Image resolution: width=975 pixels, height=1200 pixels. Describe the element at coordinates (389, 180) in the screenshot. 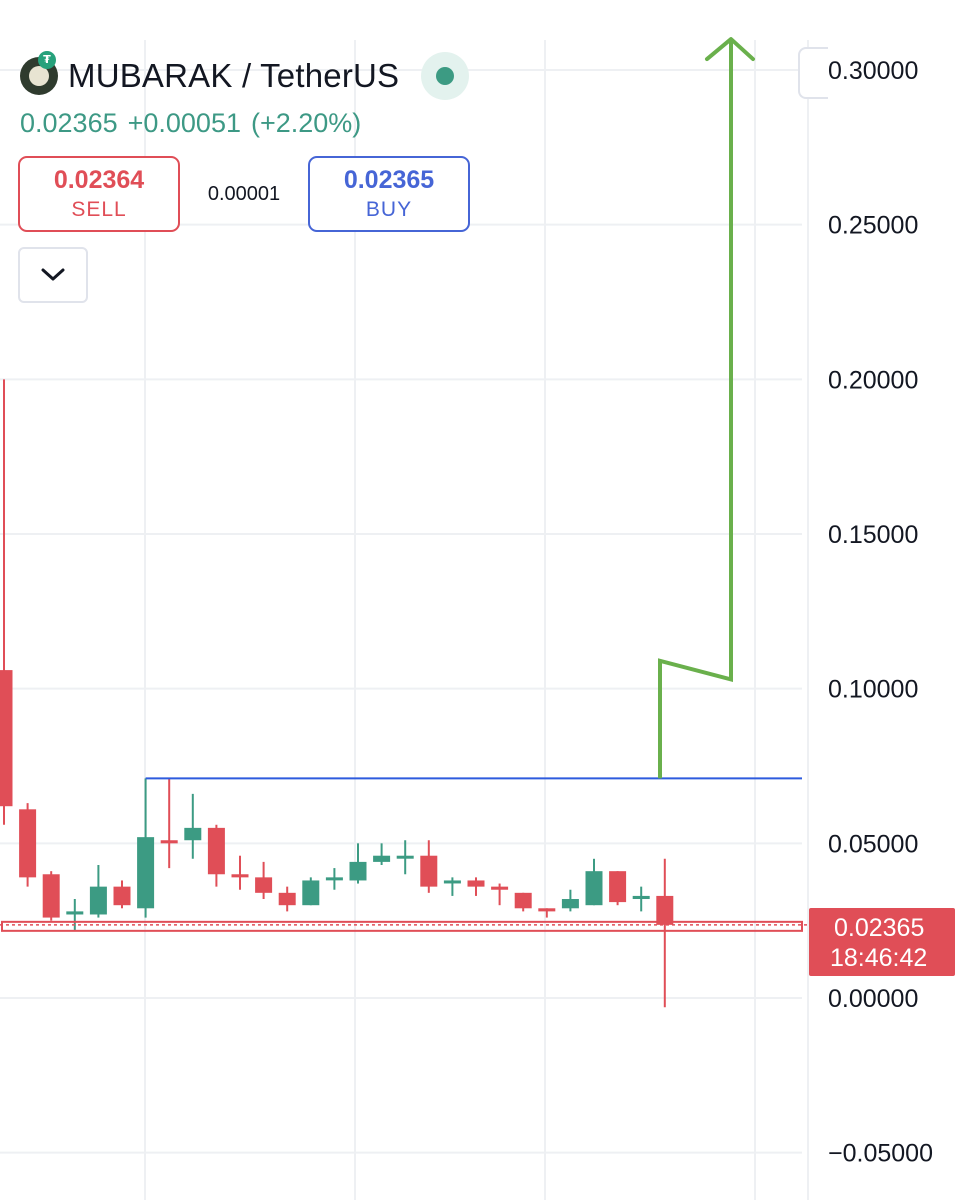

I see `buy-price: 0.02365` at that location.